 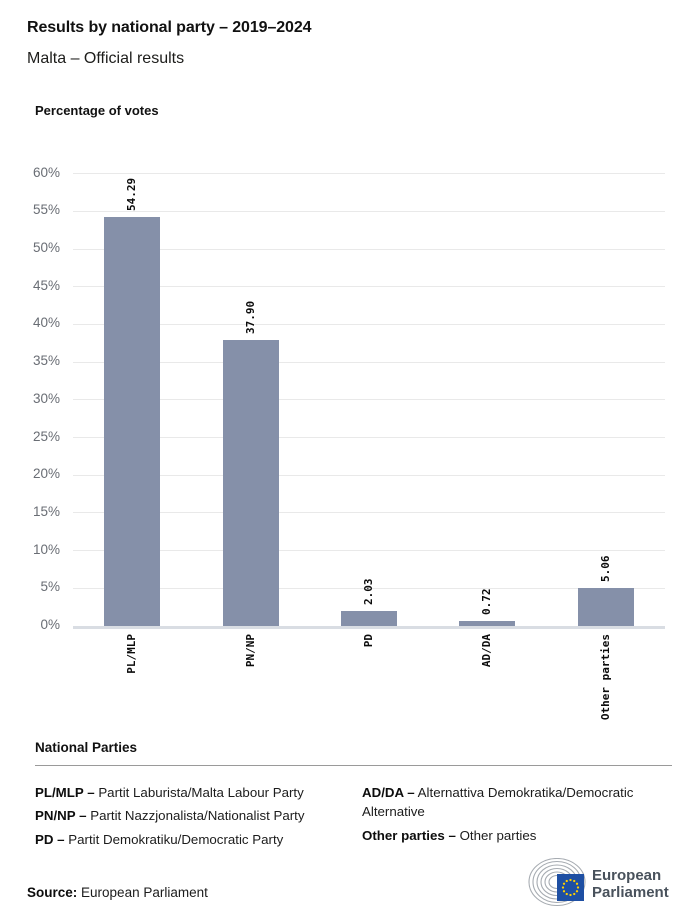 What do you see at coordinates (388, 792) in the screenshot?
I see `legend-term: AD/DA –` at bounding box center [388, 792].